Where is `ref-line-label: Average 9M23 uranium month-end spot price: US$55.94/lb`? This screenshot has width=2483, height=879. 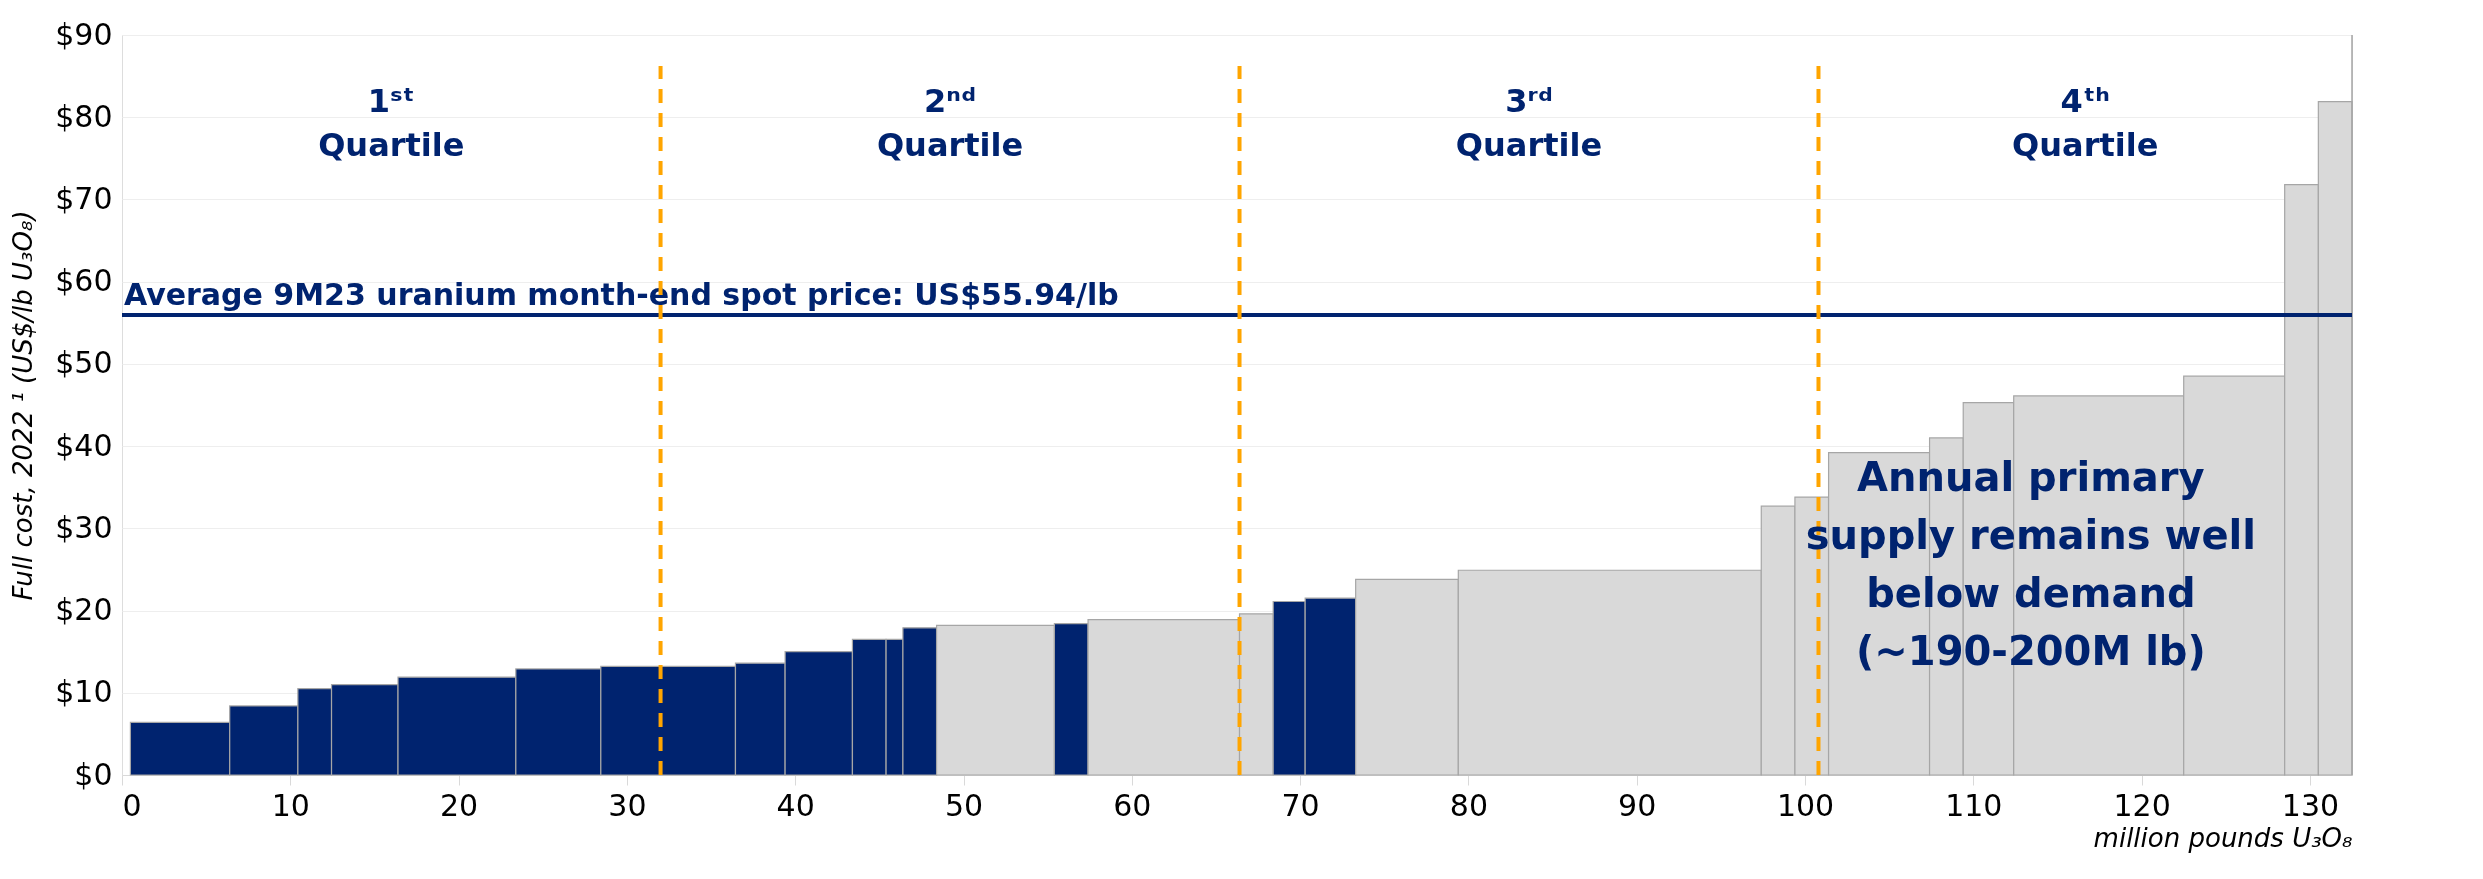
ref-line-label: Average 9M23 uranium month-end spot price: US$55.94/lb is located at coordinates (621, 295).